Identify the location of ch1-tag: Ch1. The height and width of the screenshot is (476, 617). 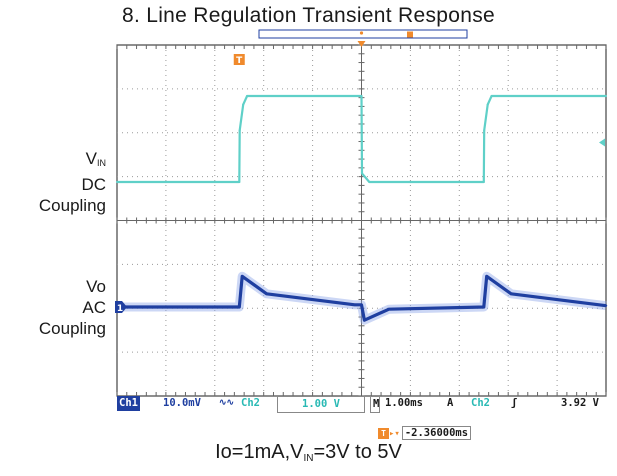
(128, 403).